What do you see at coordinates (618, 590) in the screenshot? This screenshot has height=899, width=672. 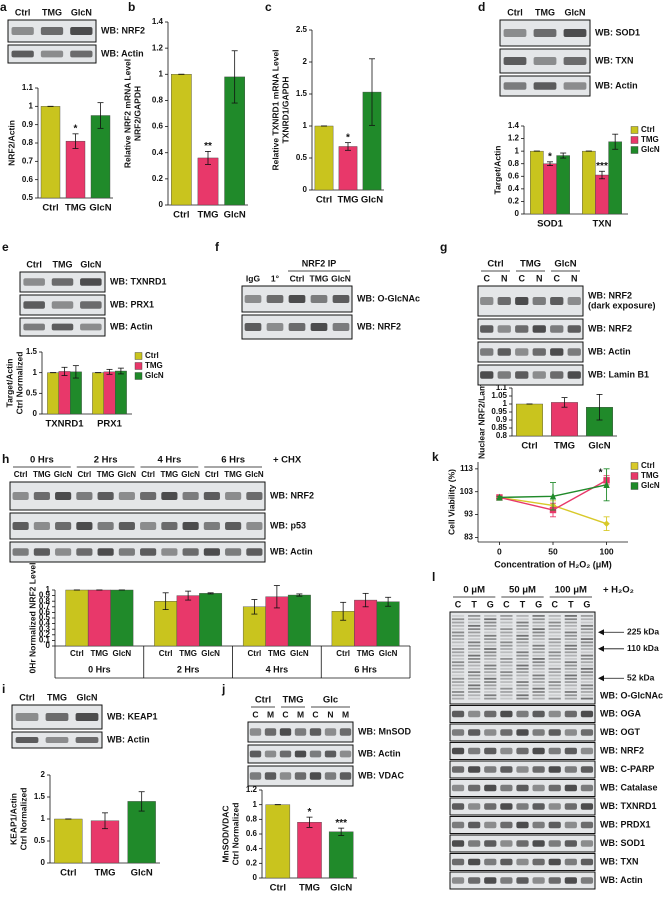 I see `treatment: + H₂O₂` at bounding box center [618, 590].